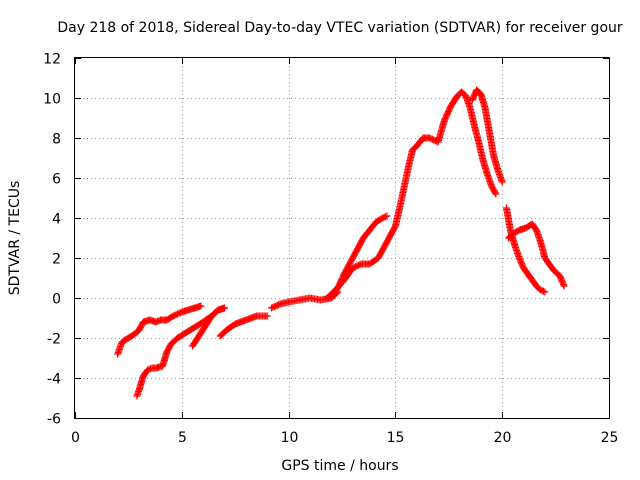 The width and height of the screenshot is (640, 480). I want to click on x-tick-label: 0, so click(75, 438).